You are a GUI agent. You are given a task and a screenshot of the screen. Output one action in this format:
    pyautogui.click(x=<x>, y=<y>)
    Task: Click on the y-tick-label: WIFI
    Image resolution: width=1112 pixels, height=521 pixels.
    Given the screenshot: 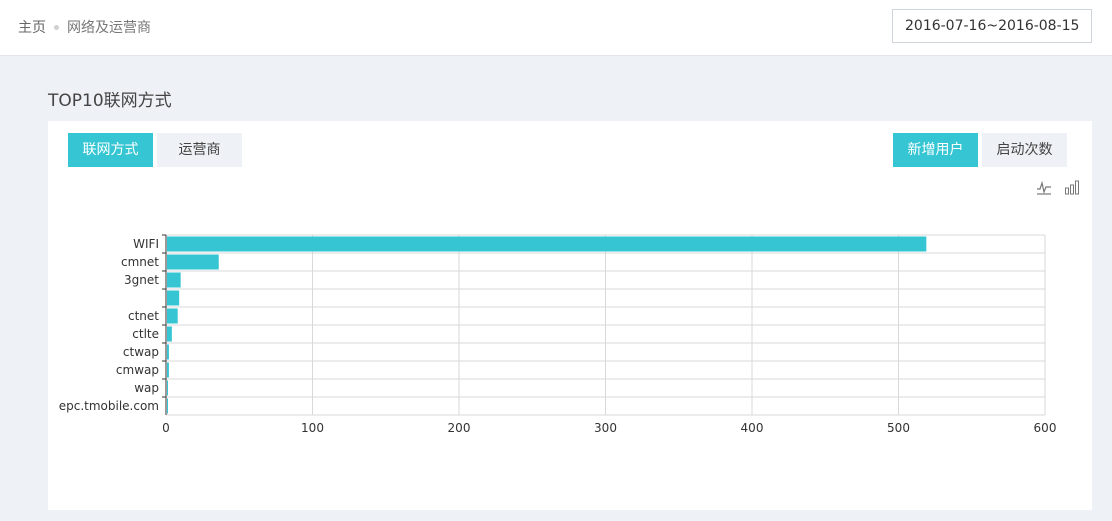 What is the action you would take?
    pyautogui.click(x=146, y=244)
    